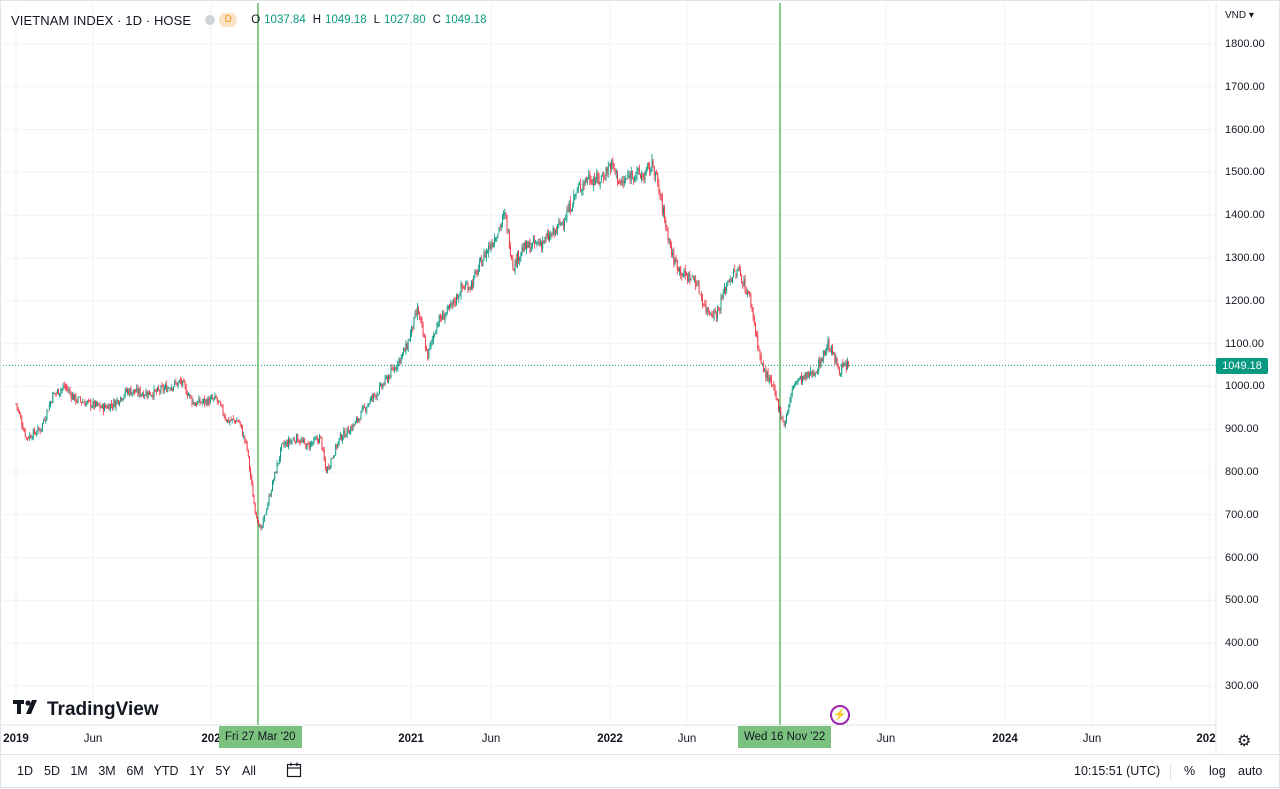 Image resolution: width=1280 pixels, height=789 pixels. What do you see at coordinates (25, 771) in the screenshot?
I see `range-1d: 1D` at bounding box center [25, 771].